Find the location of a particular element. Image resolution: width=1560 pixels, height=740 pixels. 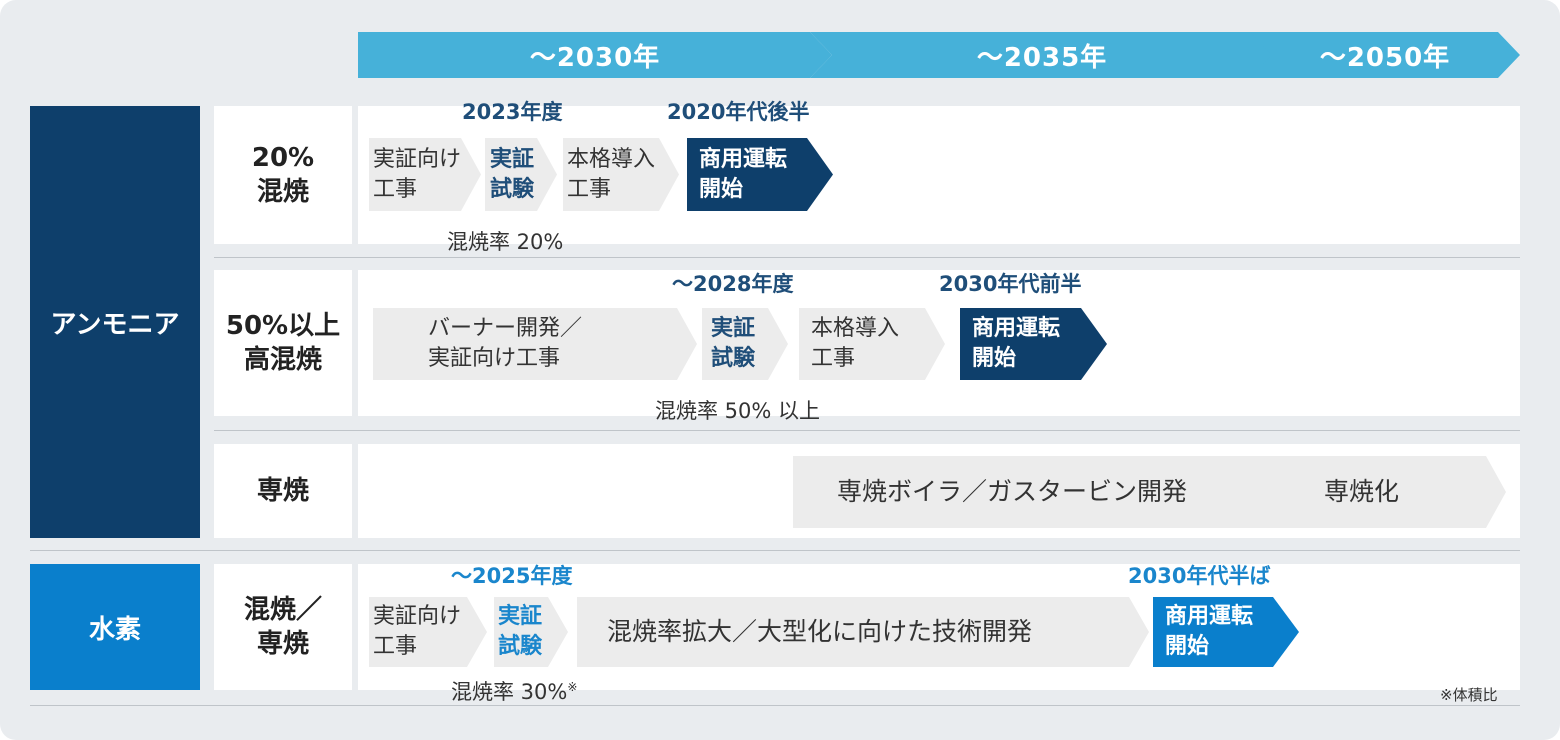

step-full-construction: 本格導入 工事 is located at coordinates (621, 174).